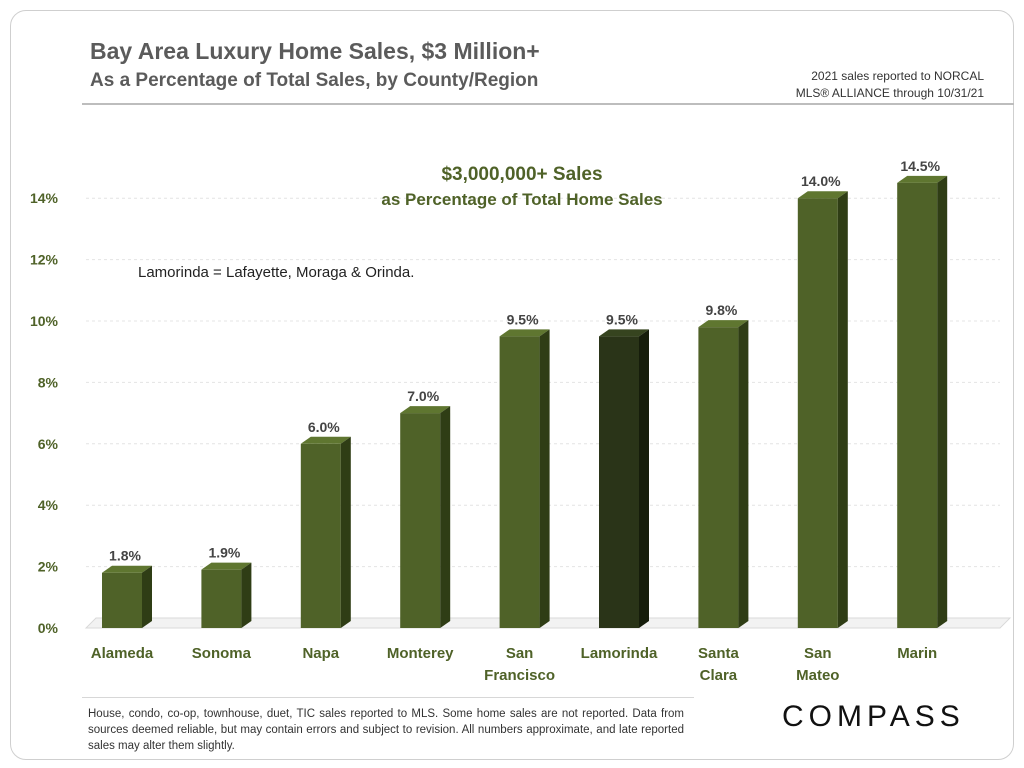 This screenshot has width=1024, height=768. I want to click on page-title: Bay Area Luxury Home Sales, $3 Million+, so click(315, 51).